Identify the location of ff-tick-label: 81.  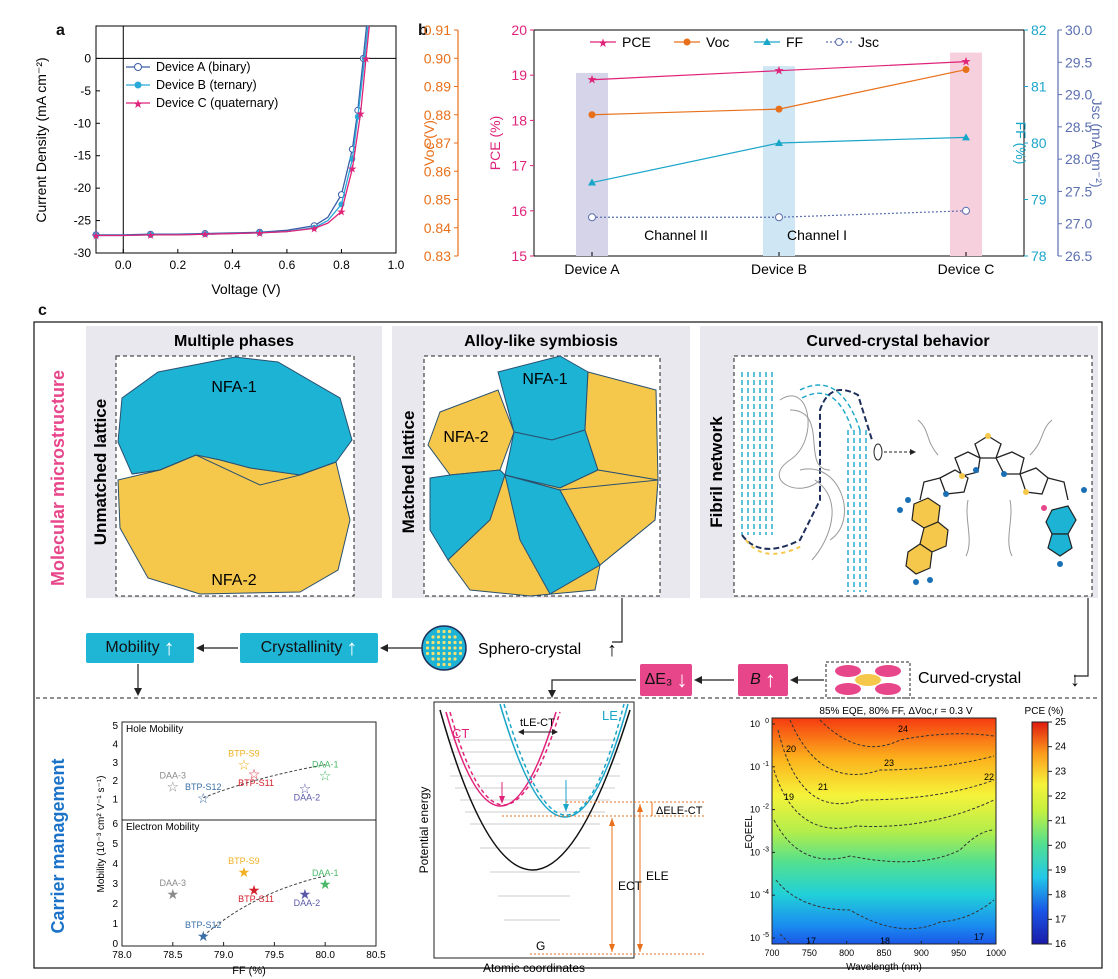
(1039, 87).